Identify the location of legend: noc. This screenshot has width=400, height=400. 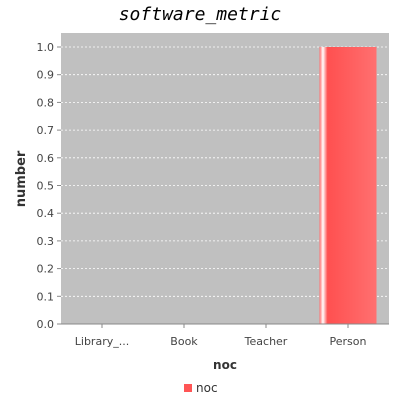
(201, 388).